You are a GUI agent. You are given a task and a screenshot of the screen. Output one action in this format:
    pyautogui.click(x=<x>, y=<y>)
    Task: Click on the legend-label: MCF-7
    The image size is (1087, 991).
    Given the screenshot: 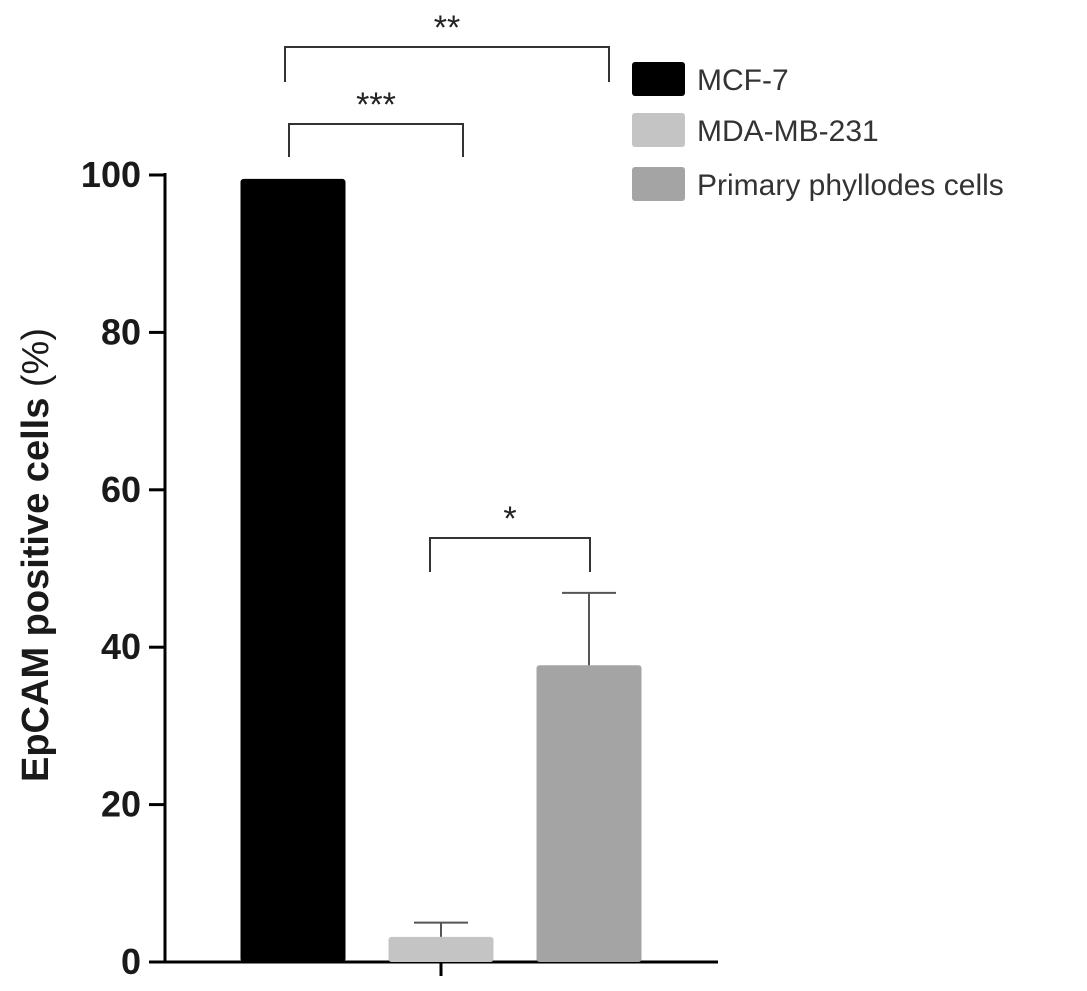 What is the action you would take?
    pyautogui.click(x=743, y=80)
    